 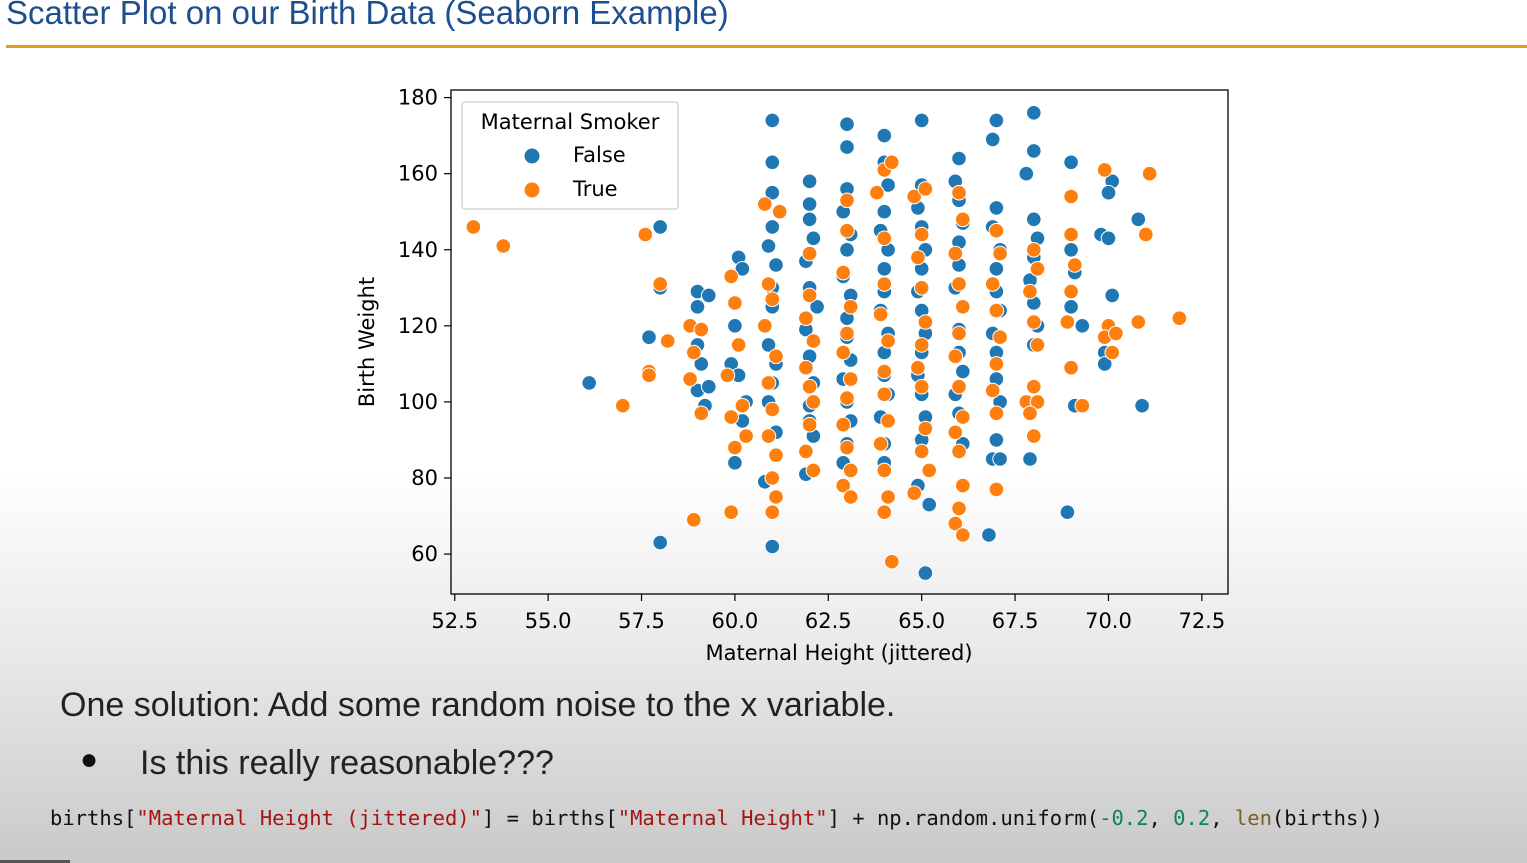 I want to click on x-tick-label: 57.5, so click(x=641, y=621).